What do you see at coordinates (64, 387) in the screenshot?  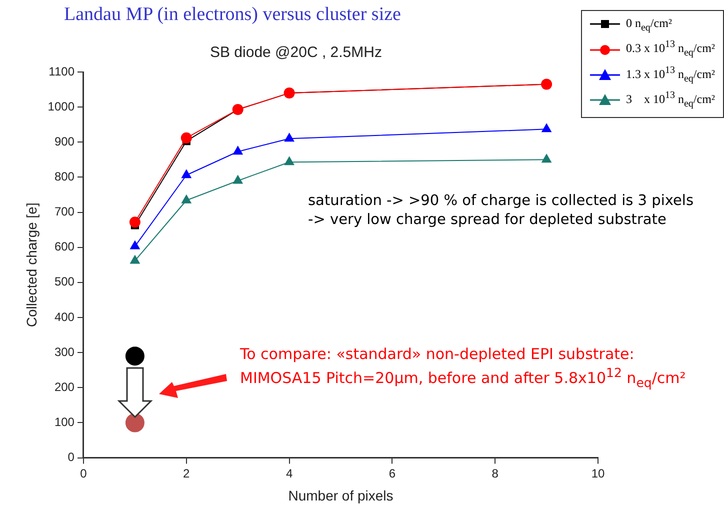 I see `y-tick-label: 200` at bounding box center [64, 387].